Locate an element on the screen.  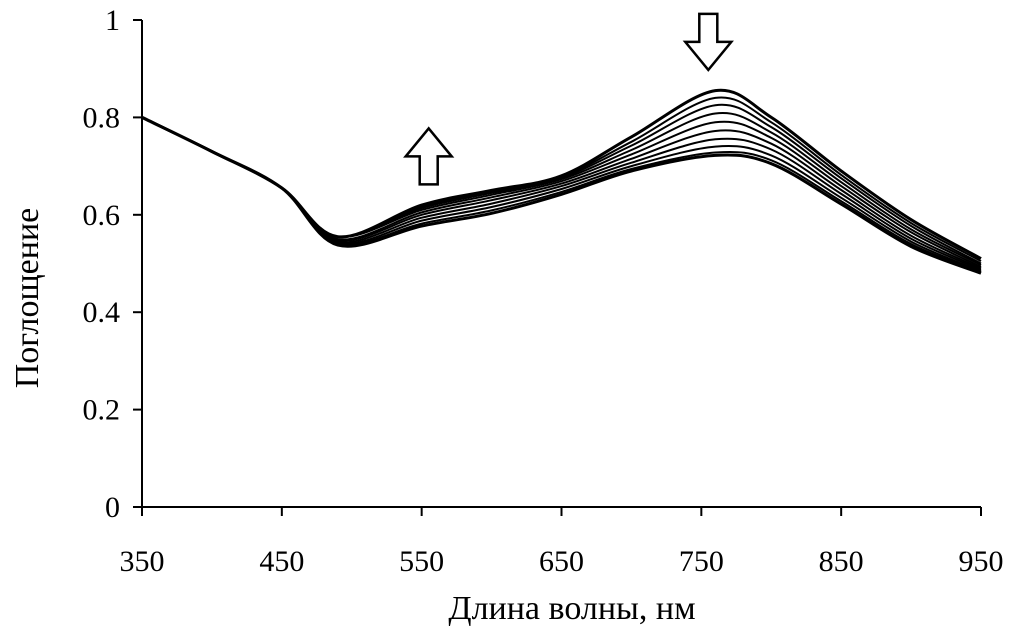
x-axis-title: Длина волны, нм is located at coordinates (571, 608).